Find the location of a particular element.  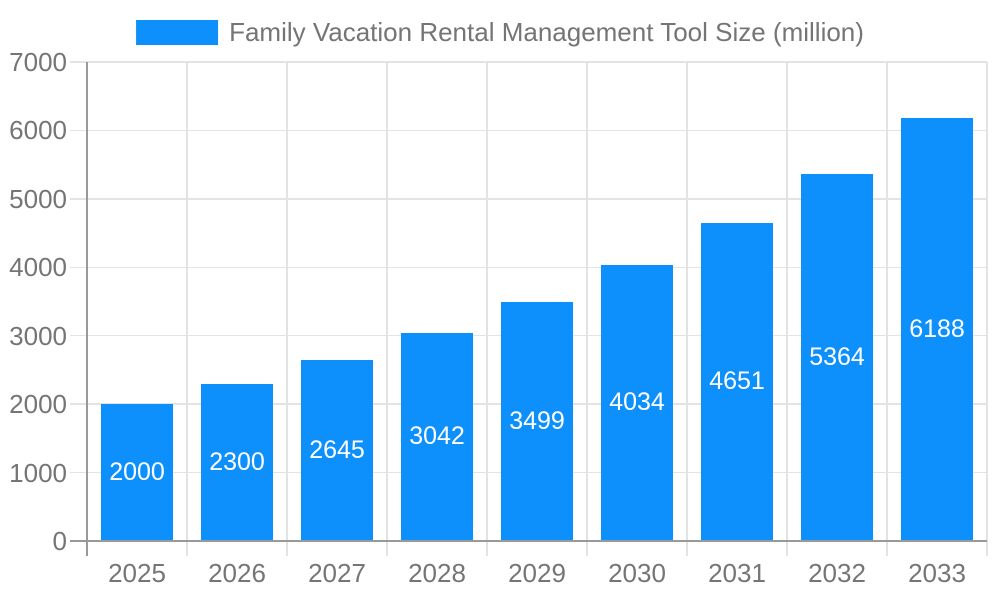

x-axis-tick-label: 2030 is located at coordinates (637, 573).